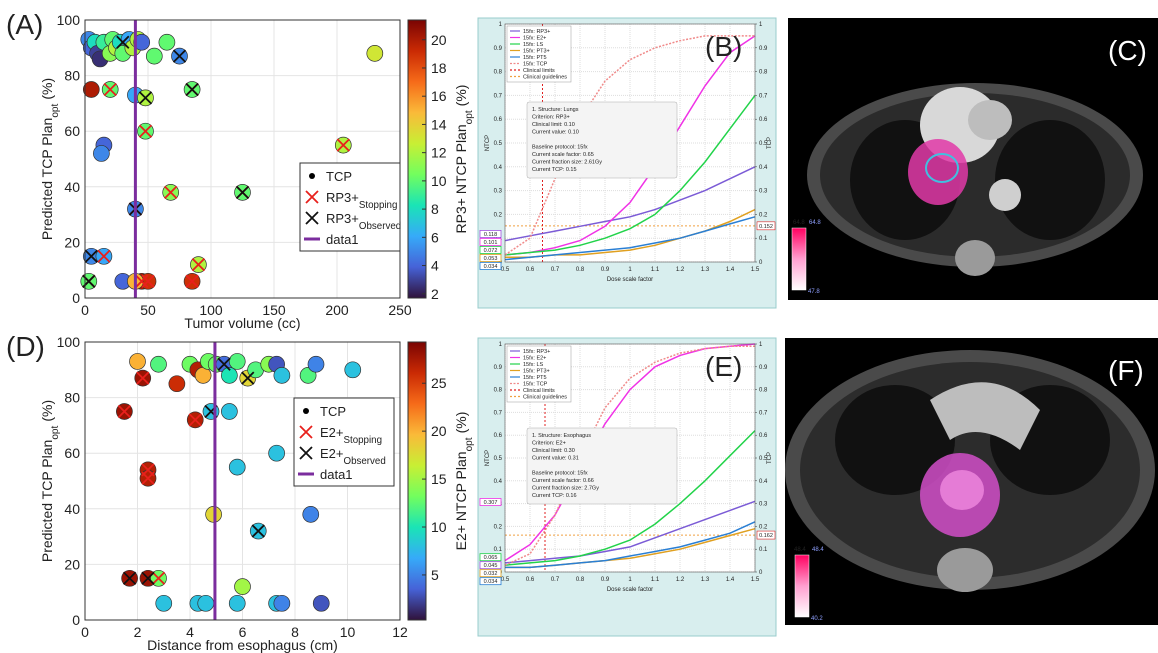  I want to click on legend-name: TCP, so click(333, 411).